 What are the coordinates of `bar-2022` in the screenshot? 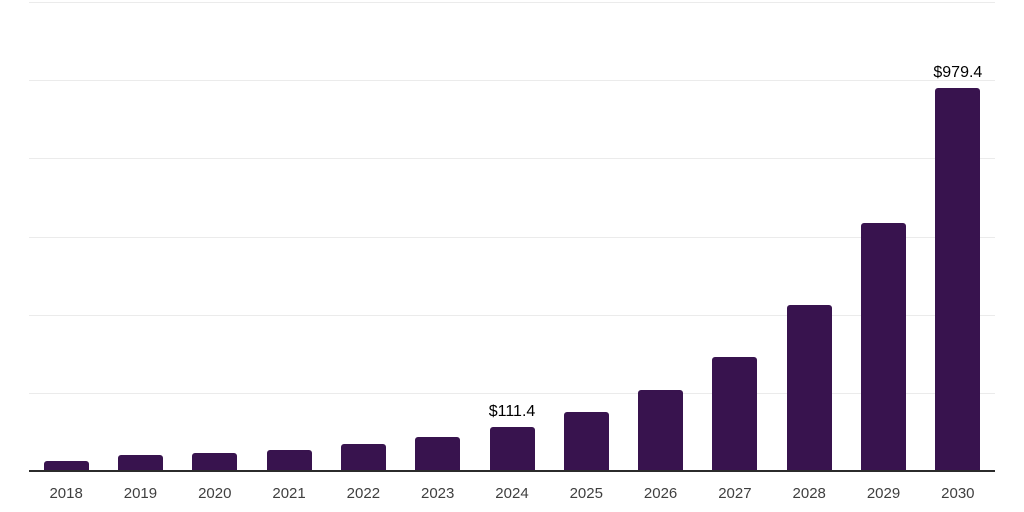 It's located at (363, 457).